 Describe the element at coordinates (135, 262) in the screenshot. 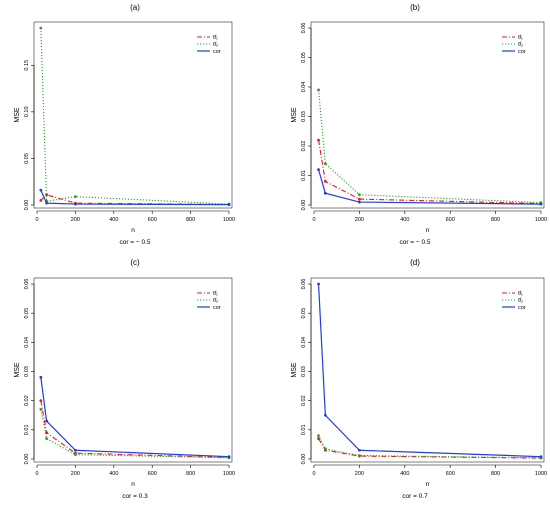

I see `panel-title: (c)` at that location.